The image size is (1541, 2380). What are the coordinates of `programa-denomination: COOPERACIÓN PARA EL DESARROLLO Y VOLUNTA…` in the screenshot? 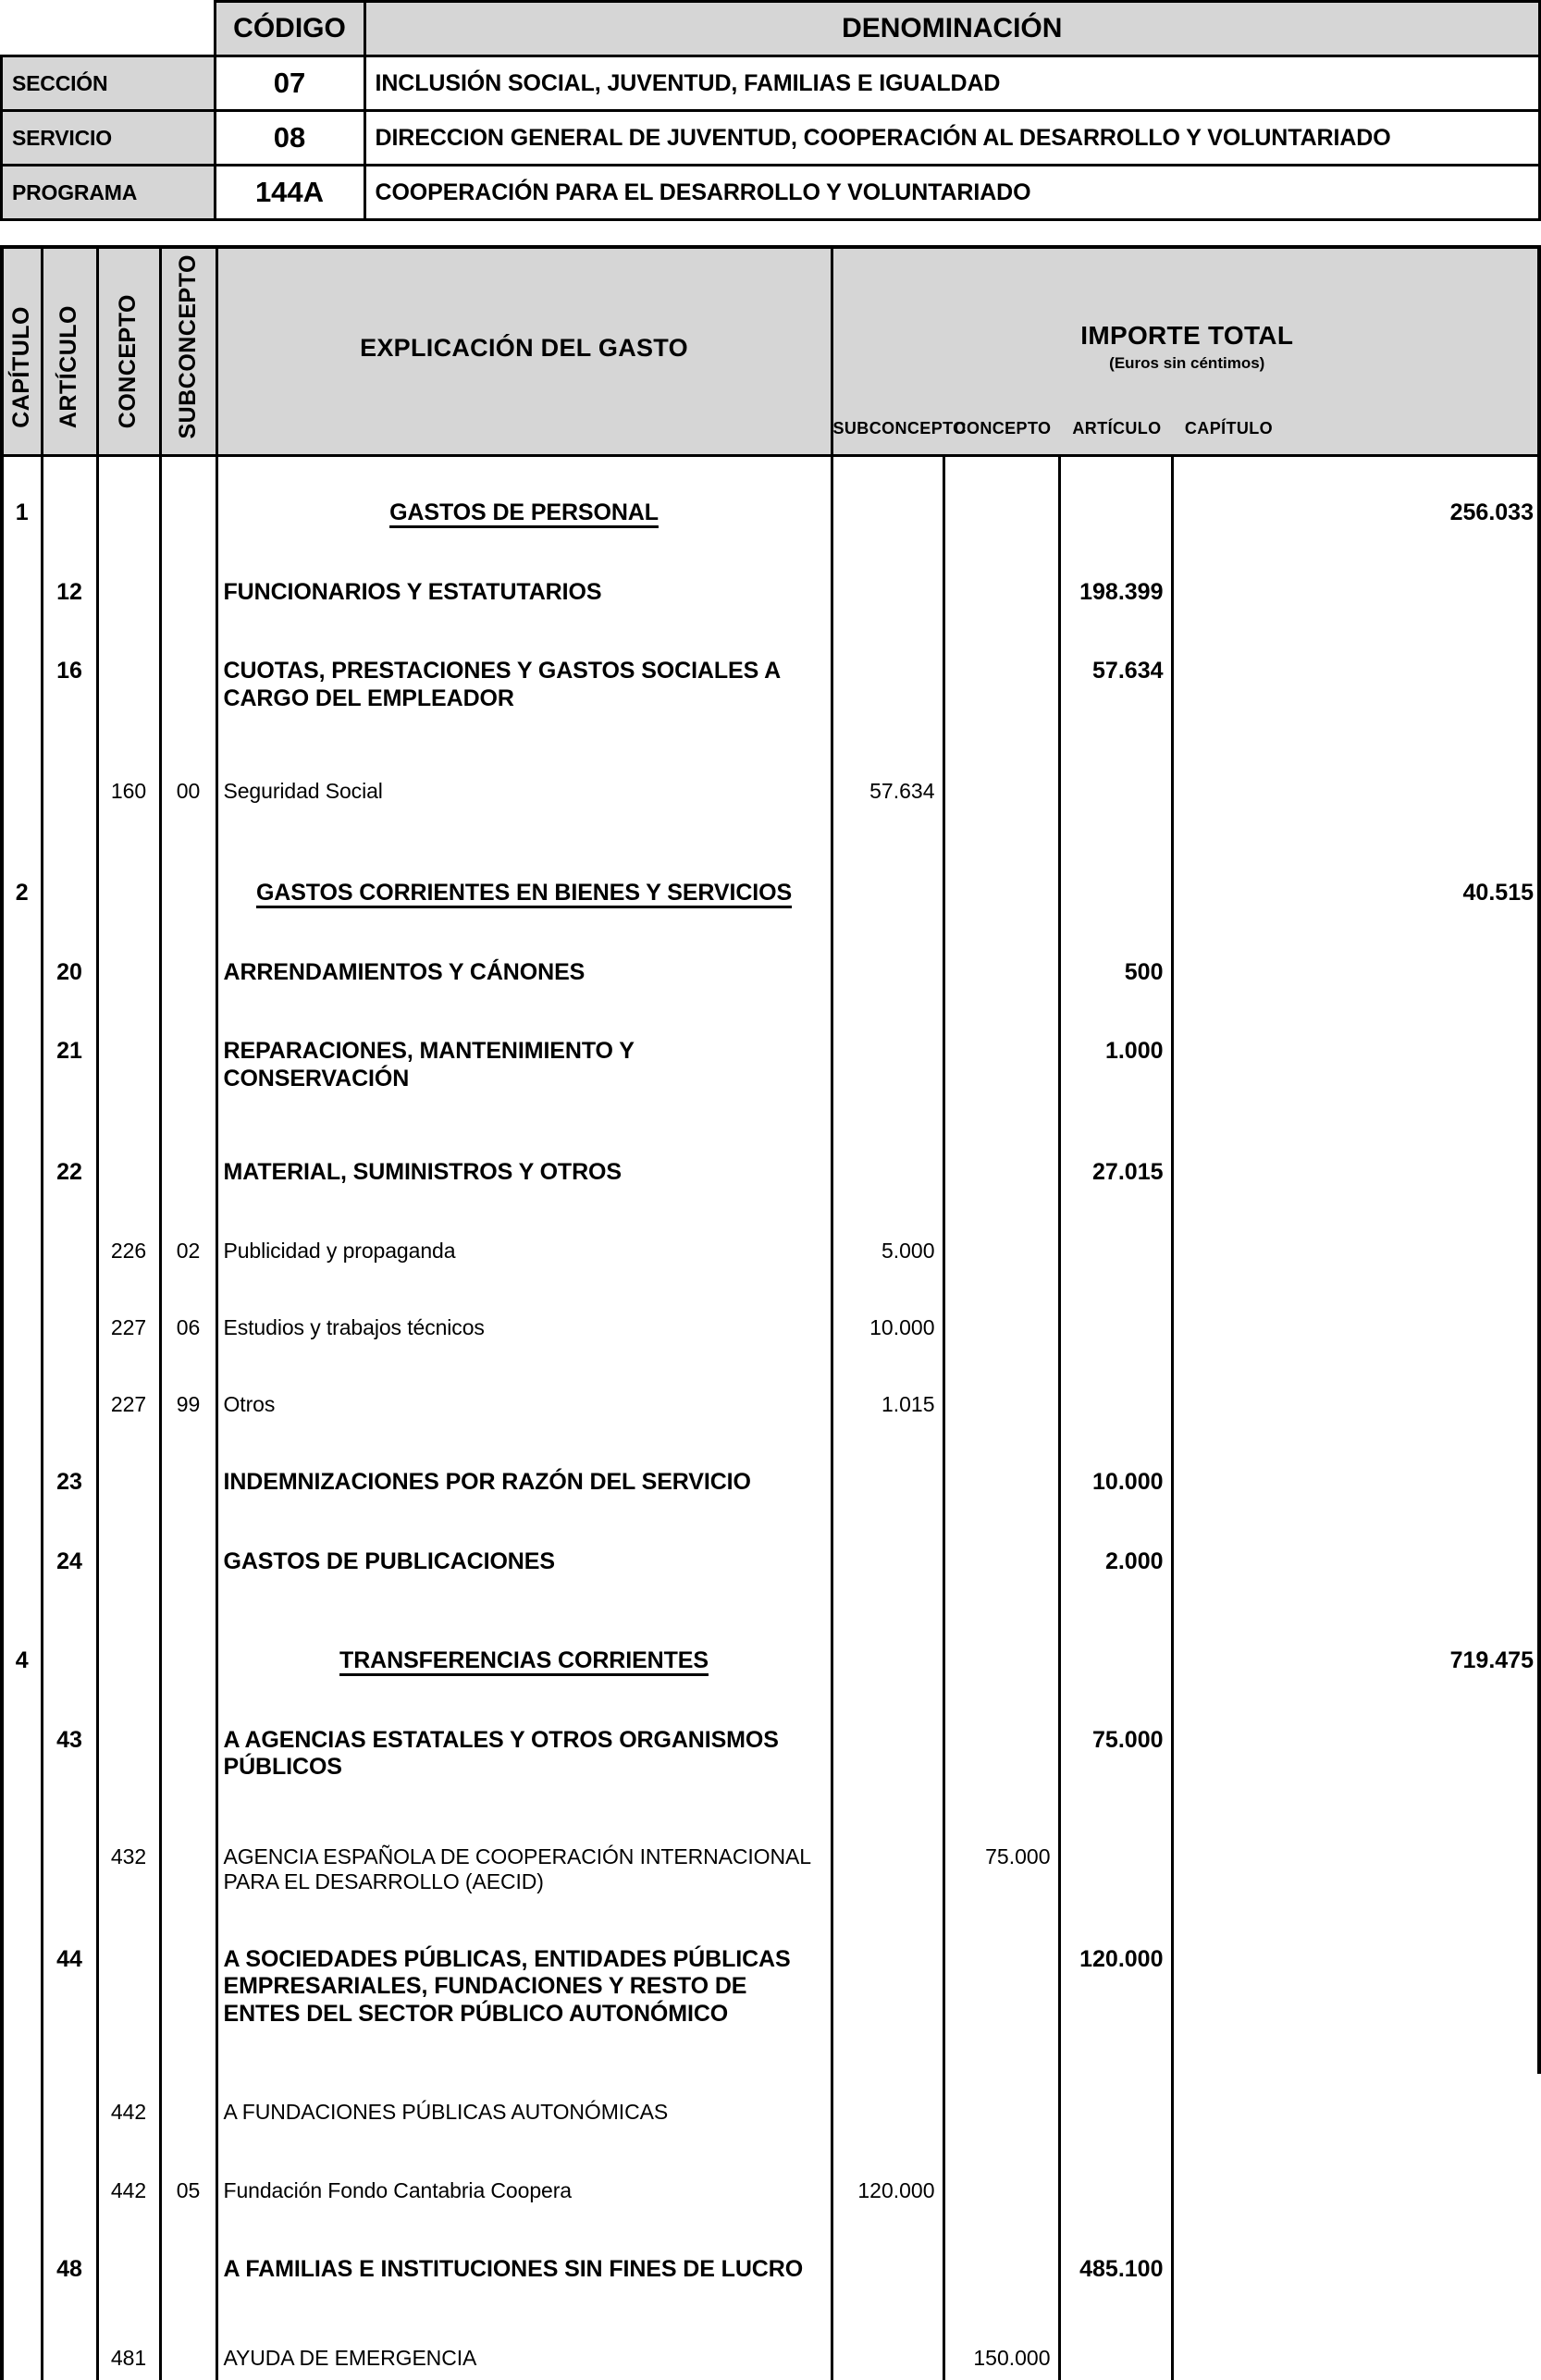 It's located at (952, 193).